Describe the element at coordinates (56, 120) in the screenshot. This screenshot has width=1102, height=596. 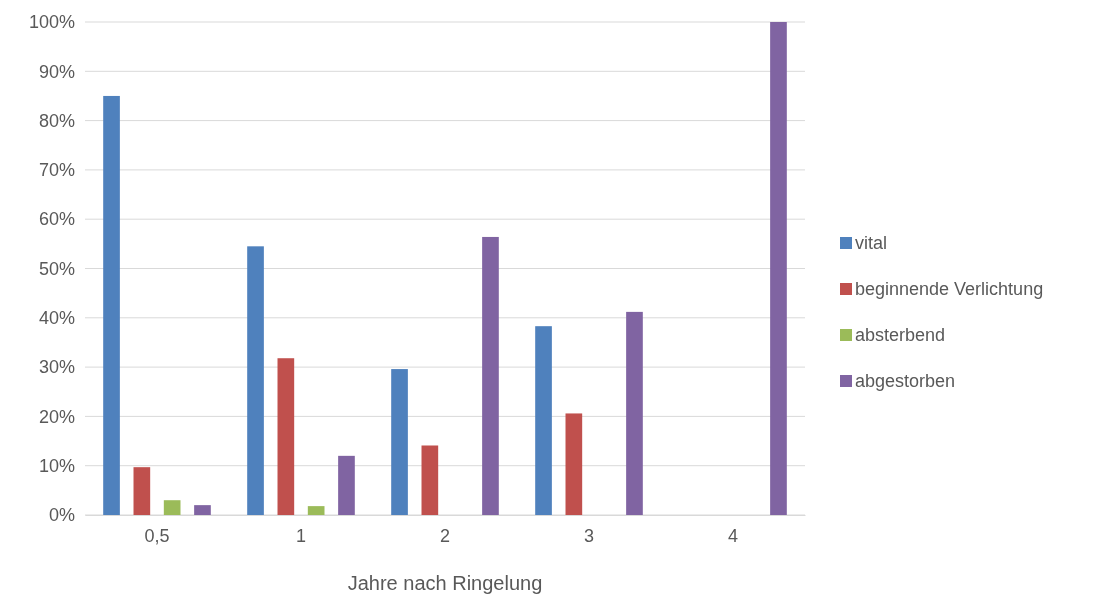
I see `y-tick-label: 80%` at that location.